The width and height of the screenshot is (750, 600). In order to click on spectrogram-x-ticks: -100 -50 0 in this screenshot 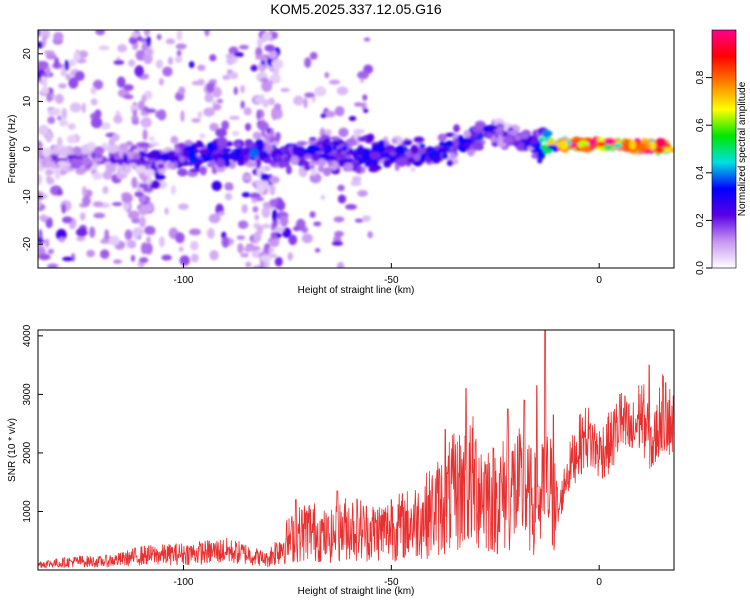, I will do `click(387, 274)`.